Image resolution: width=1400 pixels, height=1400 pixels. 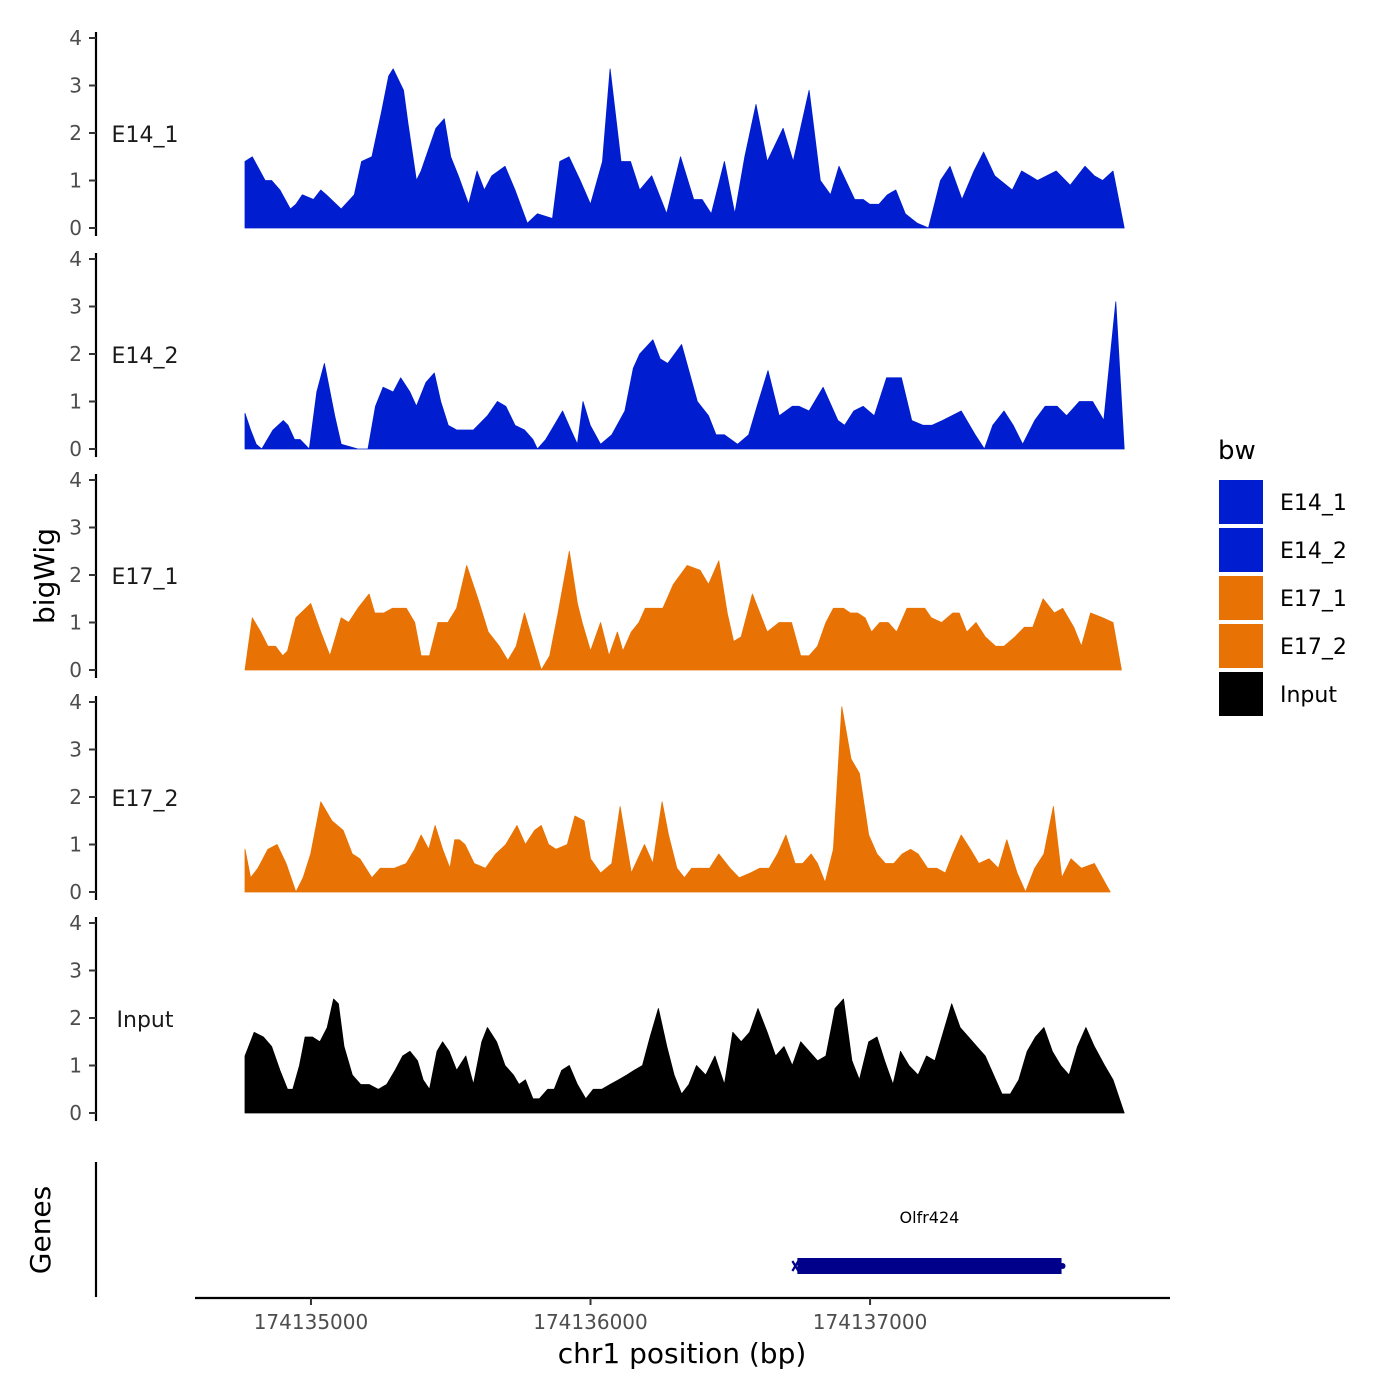 I want to click on track-label-e14-1: E14_1, so click(x=145, y=135).